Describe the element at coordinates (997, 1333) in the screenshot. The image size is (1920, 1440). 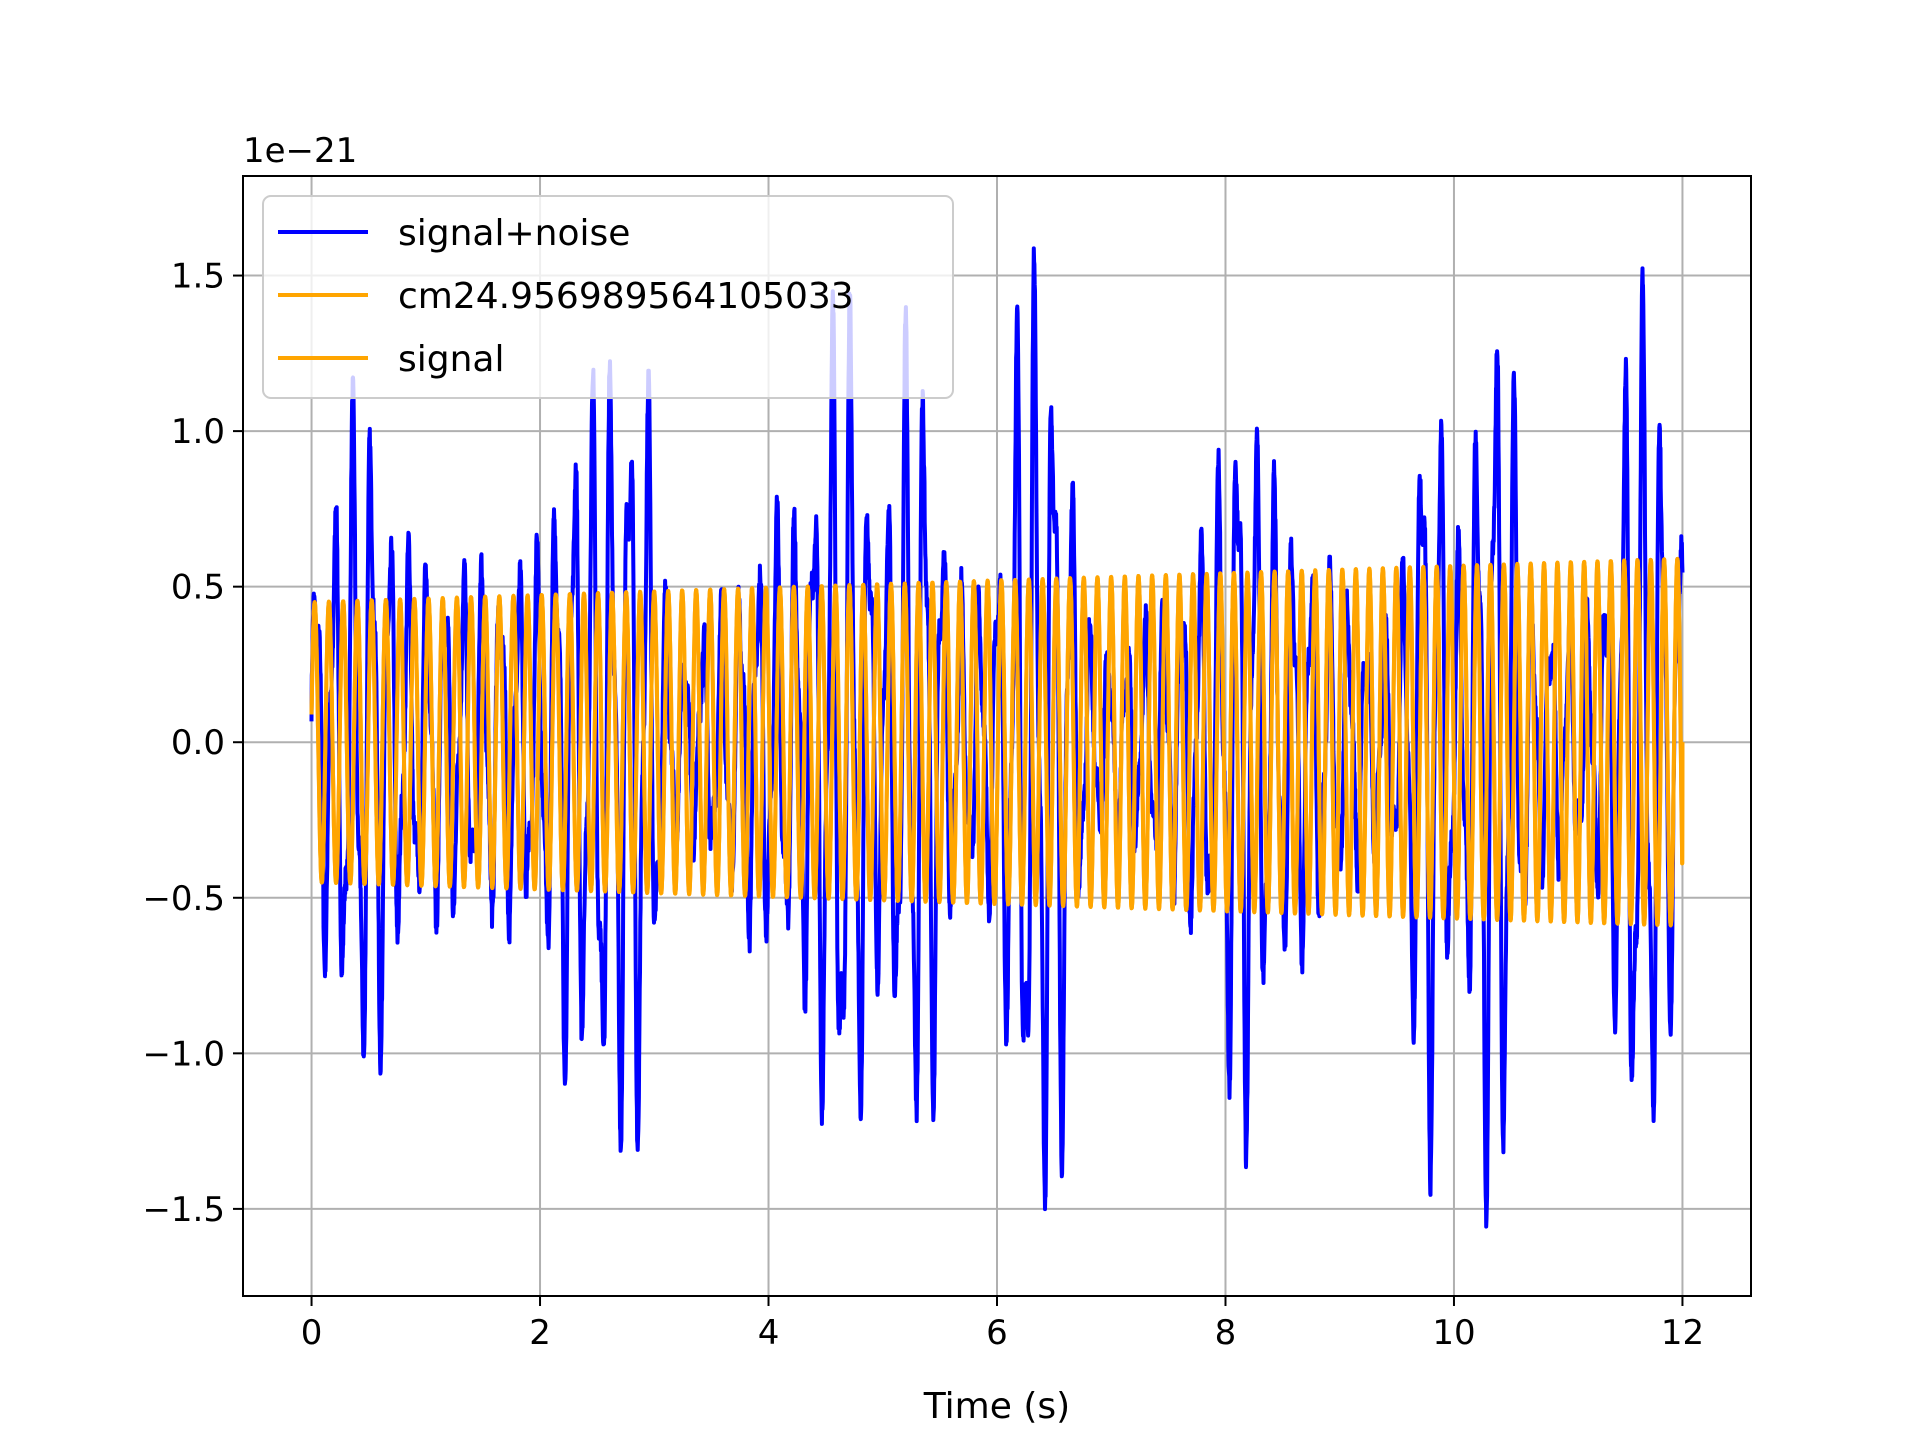
I see `x-tick-label: 6` at that location.